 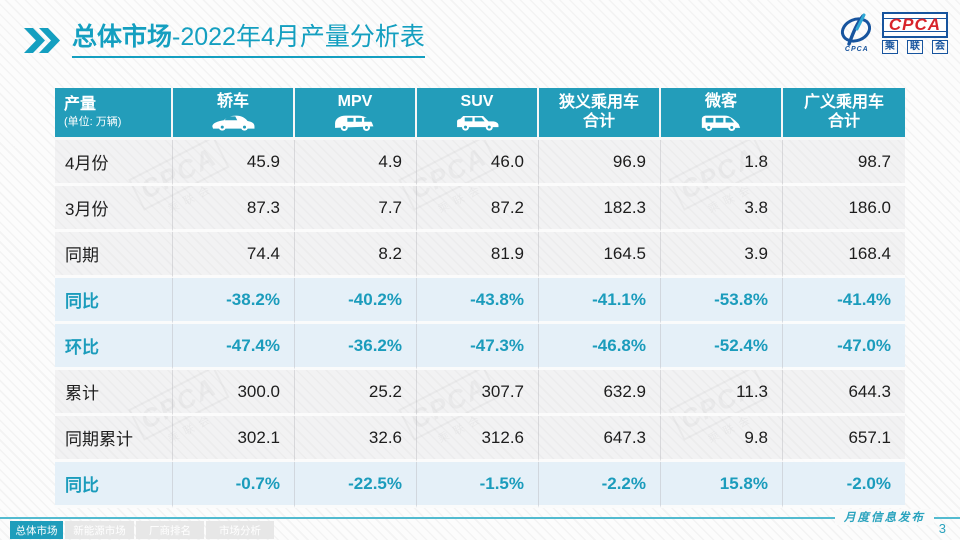 What do you see at coordinates (356, 393) in the screenshot?
I see `table-cell: 25.2` at bounding box center [356, 393].